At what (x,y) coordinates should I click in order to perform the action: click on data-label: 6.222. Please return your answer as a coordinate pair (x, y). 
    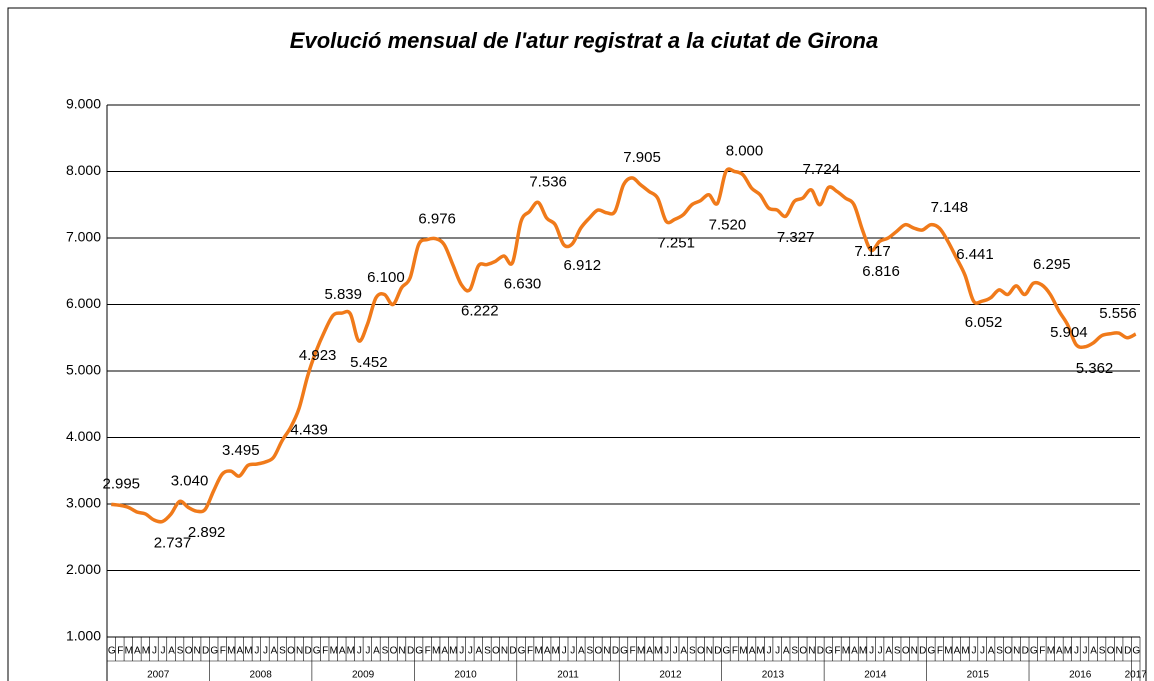
    Looking at the image, I should click on (480, 311).